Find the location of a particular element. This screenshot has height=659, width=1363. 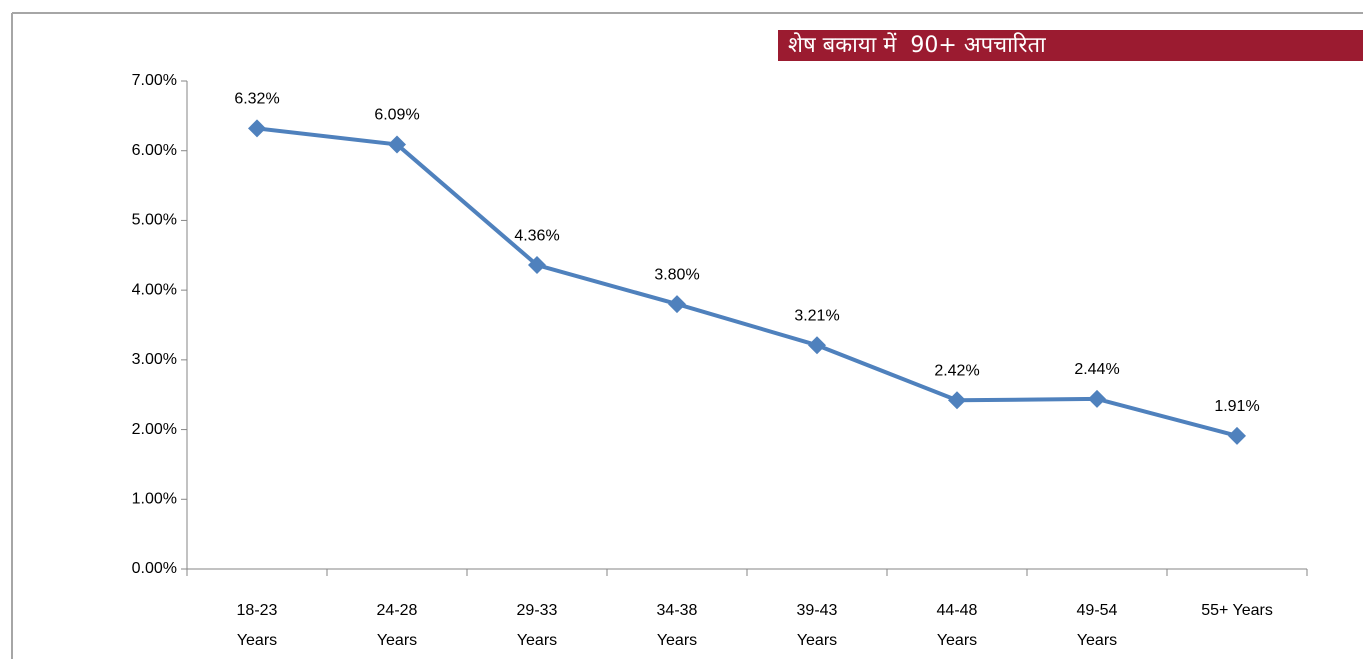

x-tick-label: 24-28 Years is located at coordinates (397, 625).